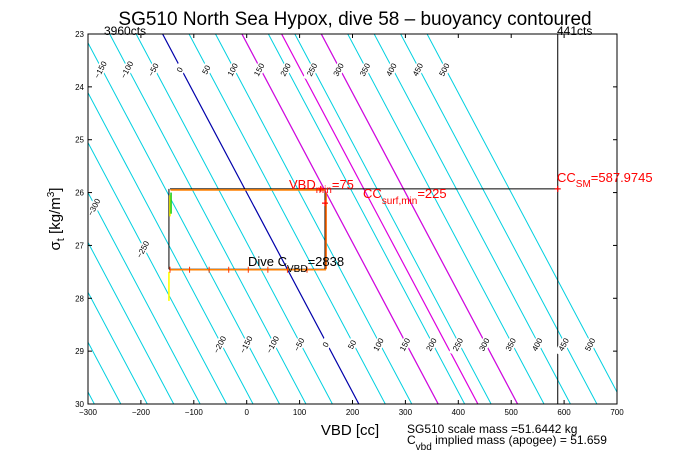 This screenshot has height=454, width=681. What do you see at coordinates (492, 429) in the screenshot?
I see `footer-scale-mass: SG510 scale mass =51.6442 kg` at bounding box center [492, 429].